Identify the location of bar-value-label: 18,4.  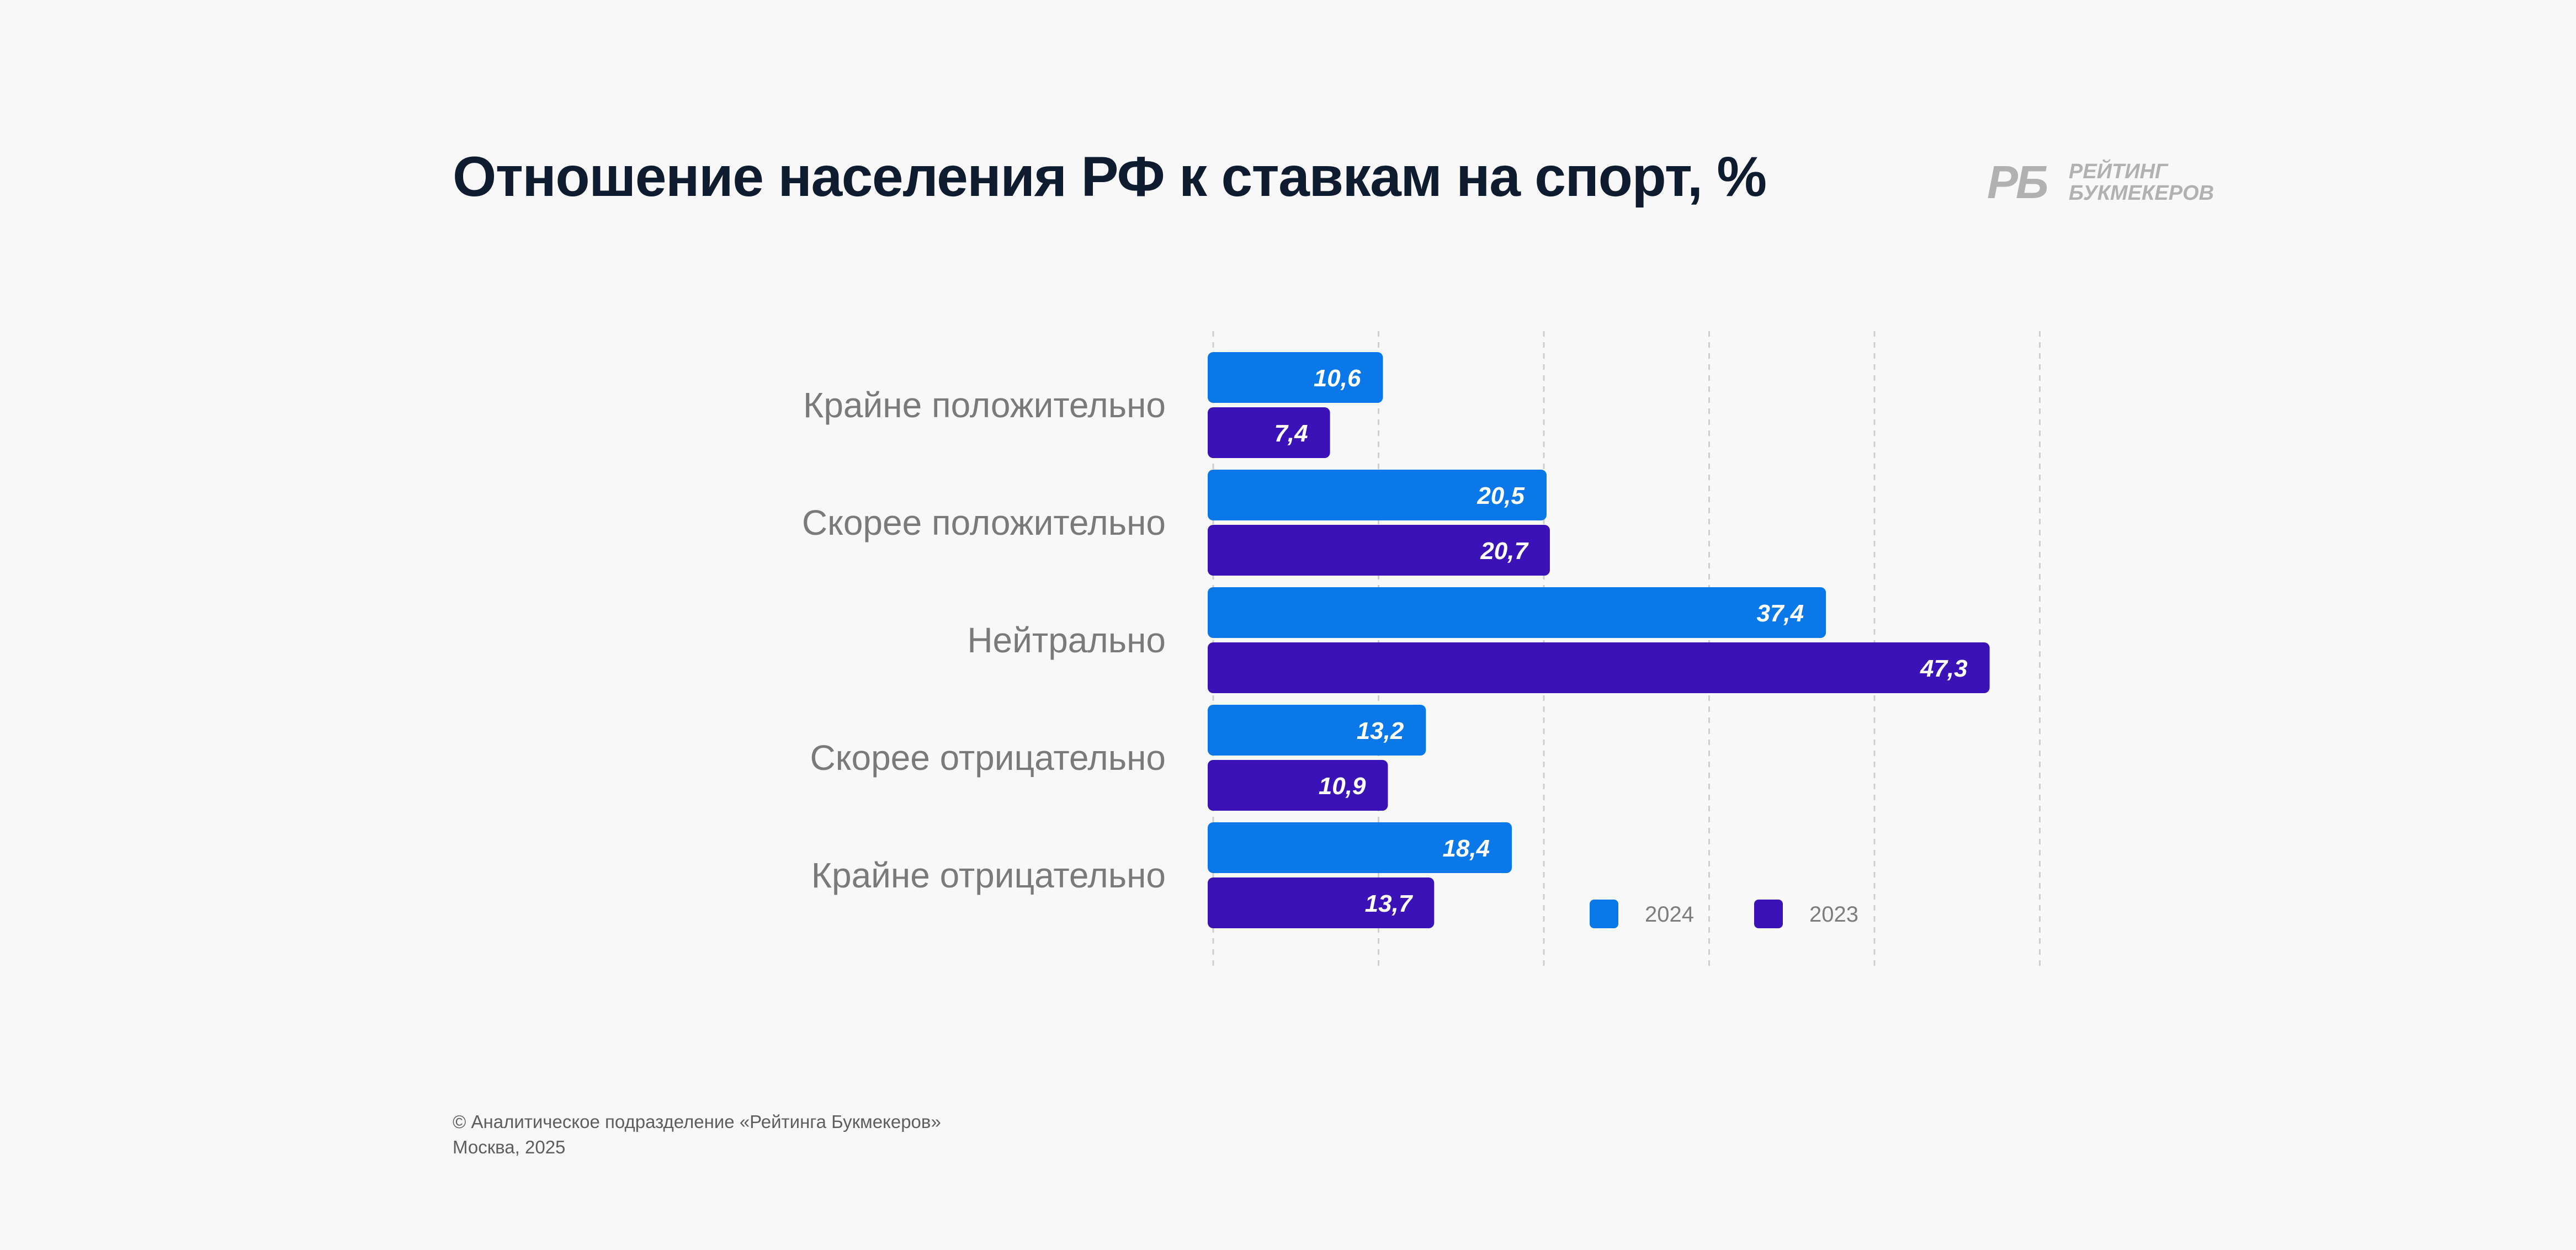
(1466, 848).